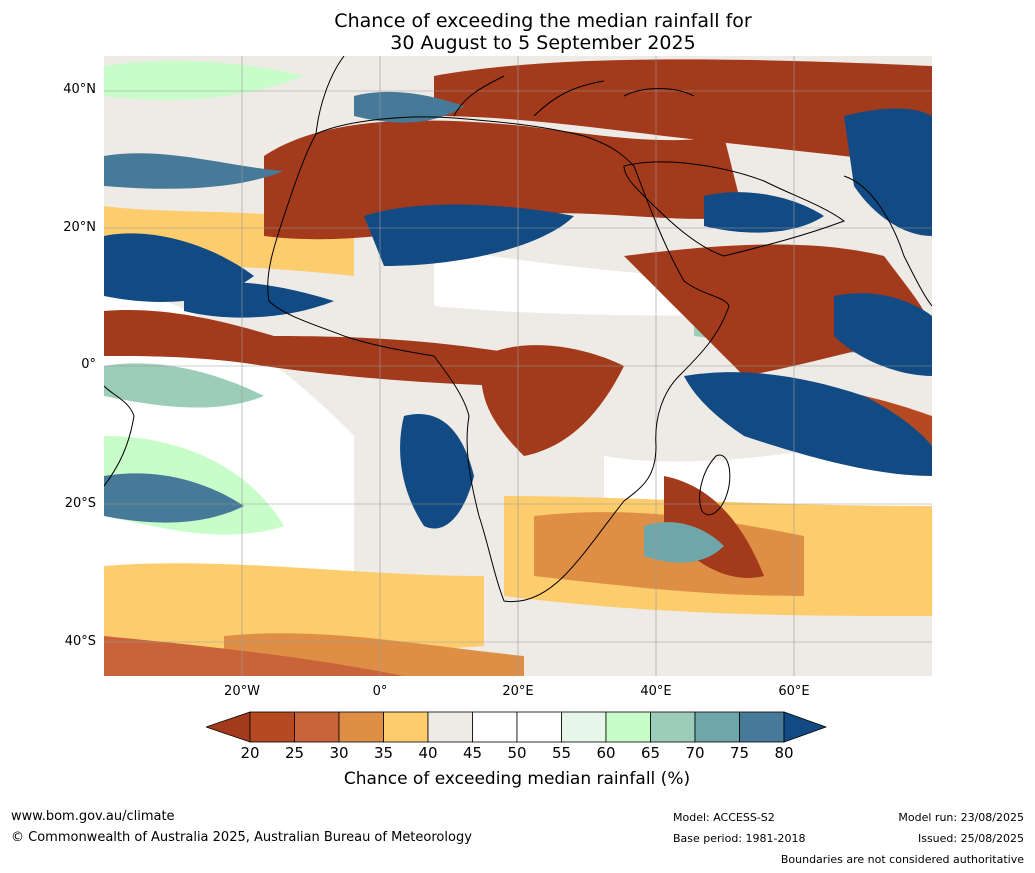 The width and height of the screenshot is (1035, 873). What do you see at coordinates (93, 816) in the screenshot?
I see `website-link: www.bom.gov.au/climate` at bounding box center [93, 816].